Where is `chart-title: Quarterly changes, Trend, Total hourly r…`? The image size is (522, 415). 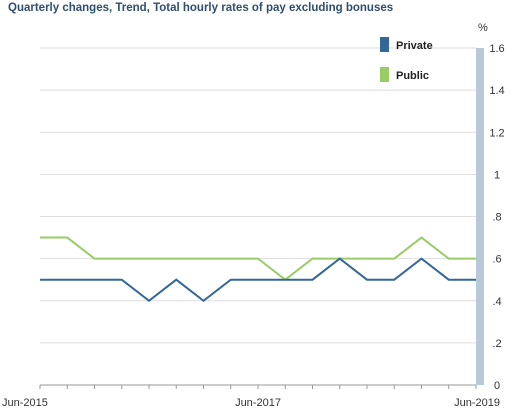
chart-title: Quarterly changes, Trend, Total hourly r… is located at coordinates (201, 8).